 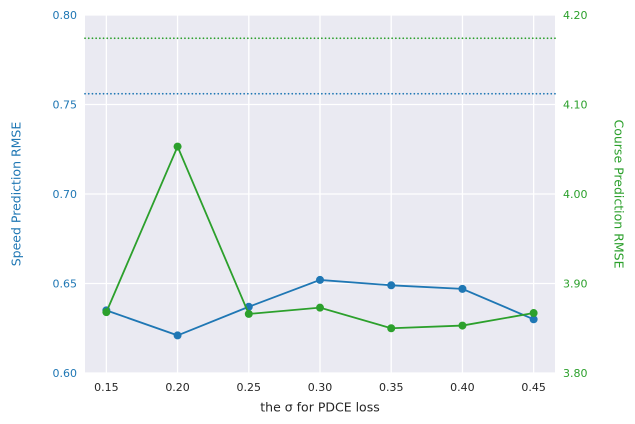 I want to click on y-tick-label-left: 0.65, so click(x=65, y=284).